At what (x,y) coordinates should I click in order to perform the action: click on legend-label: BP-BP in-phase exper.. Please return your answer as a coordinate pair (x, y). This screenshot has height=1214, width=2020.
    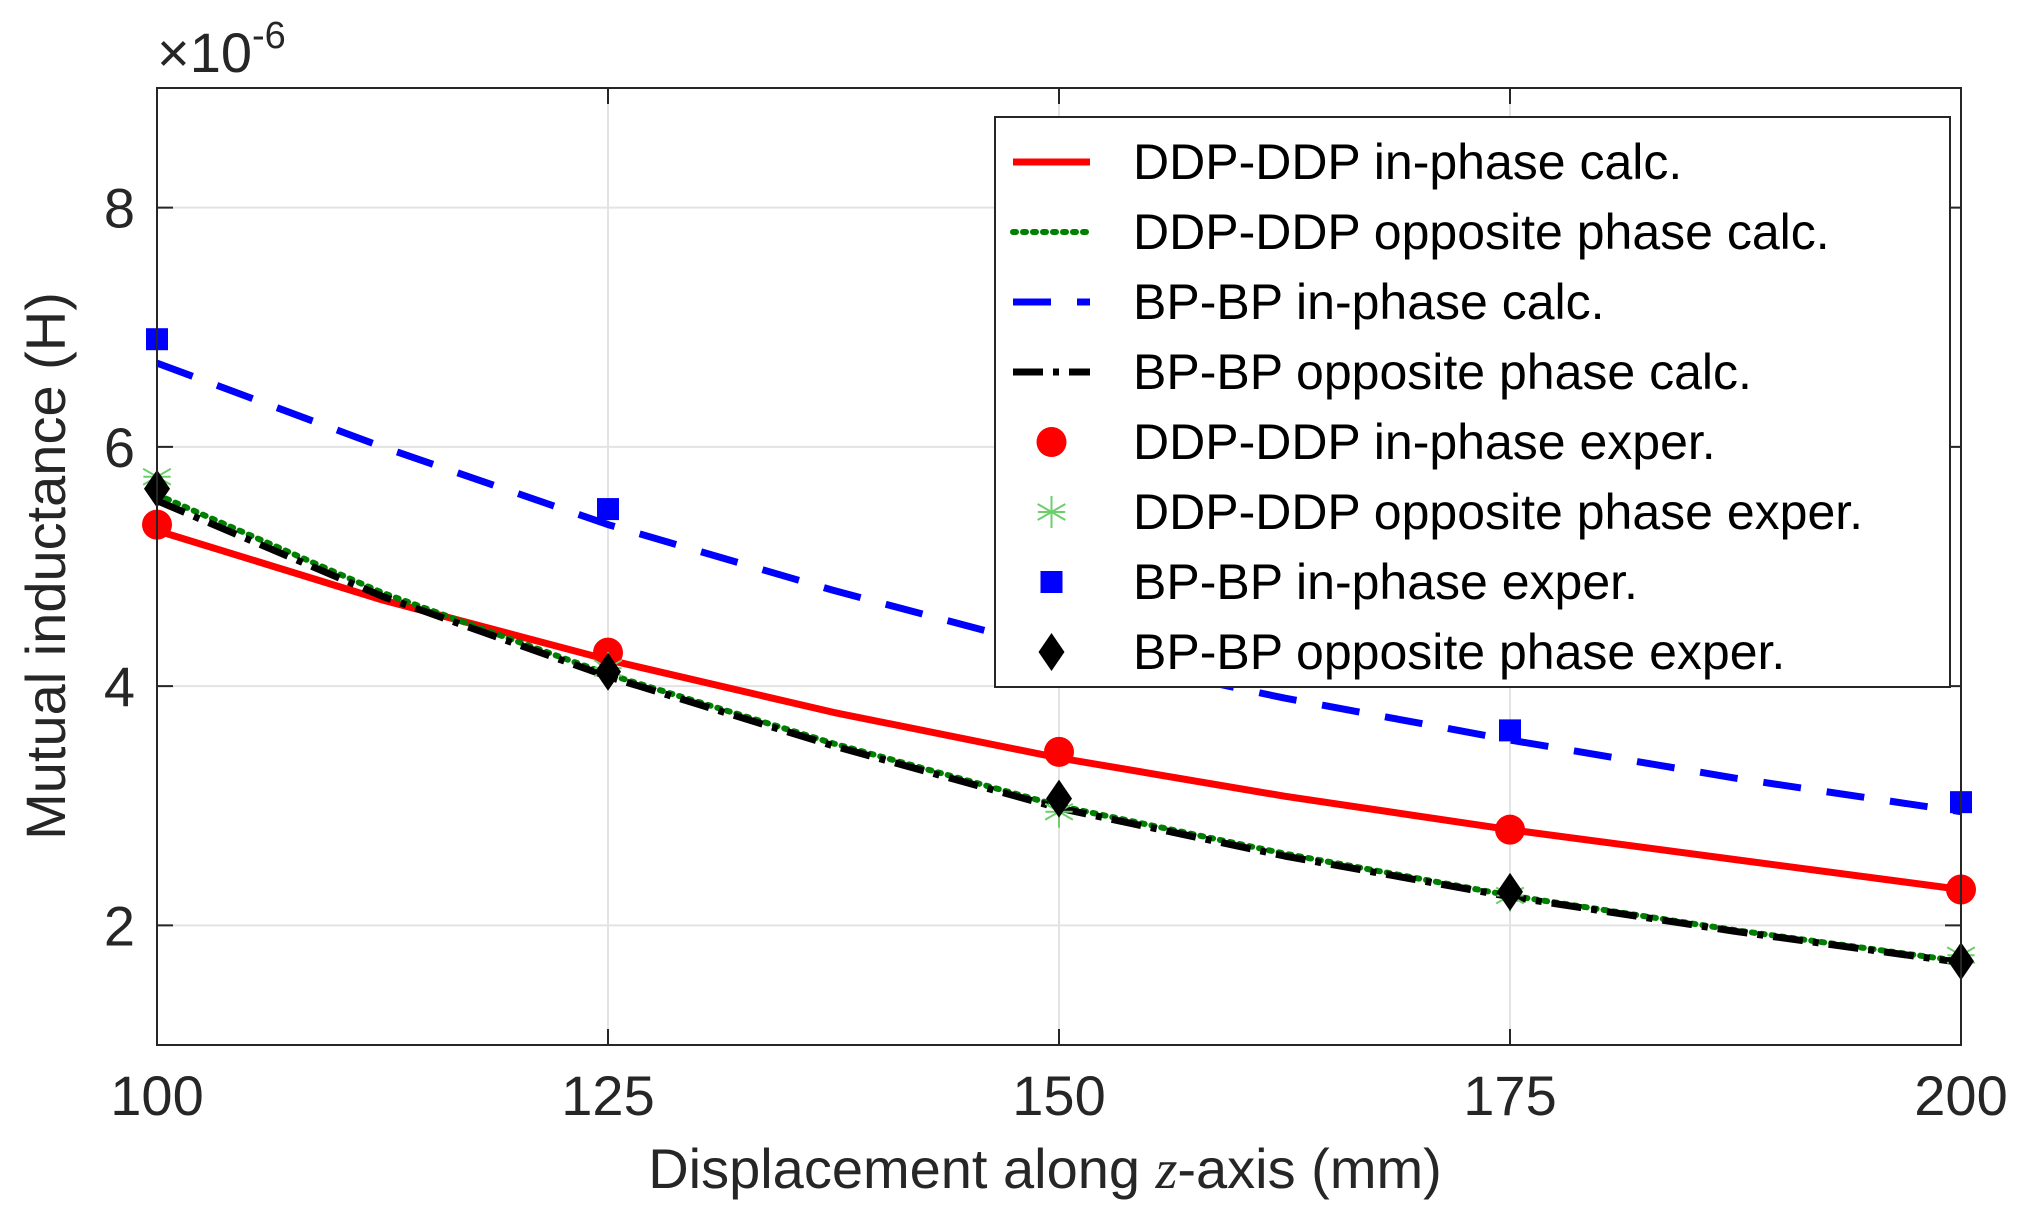
    Looking at the image, I should click on (1385, 582).